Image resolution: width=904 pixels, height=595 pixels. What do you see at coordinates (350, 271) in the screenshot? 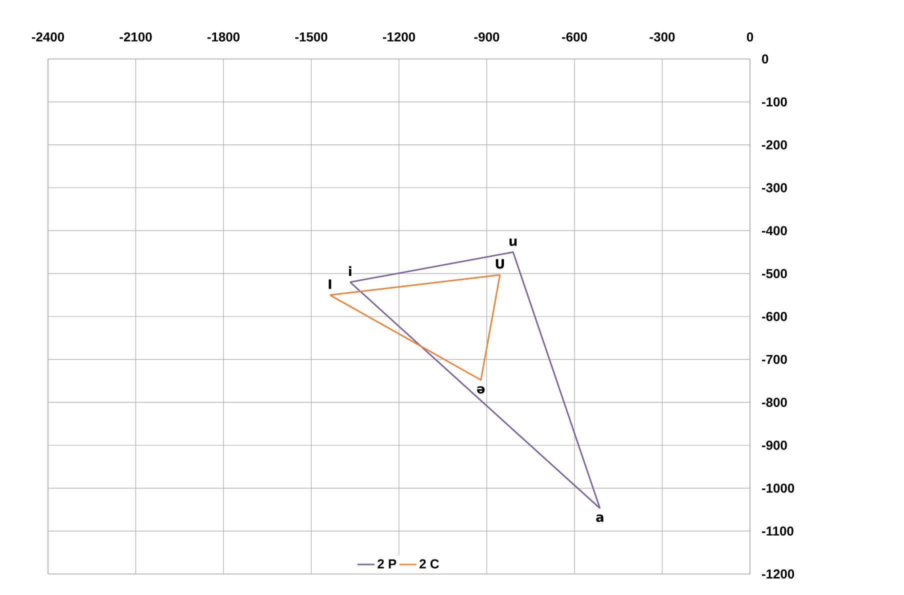
I see `annotation: i` at bounding box center [350, 271].